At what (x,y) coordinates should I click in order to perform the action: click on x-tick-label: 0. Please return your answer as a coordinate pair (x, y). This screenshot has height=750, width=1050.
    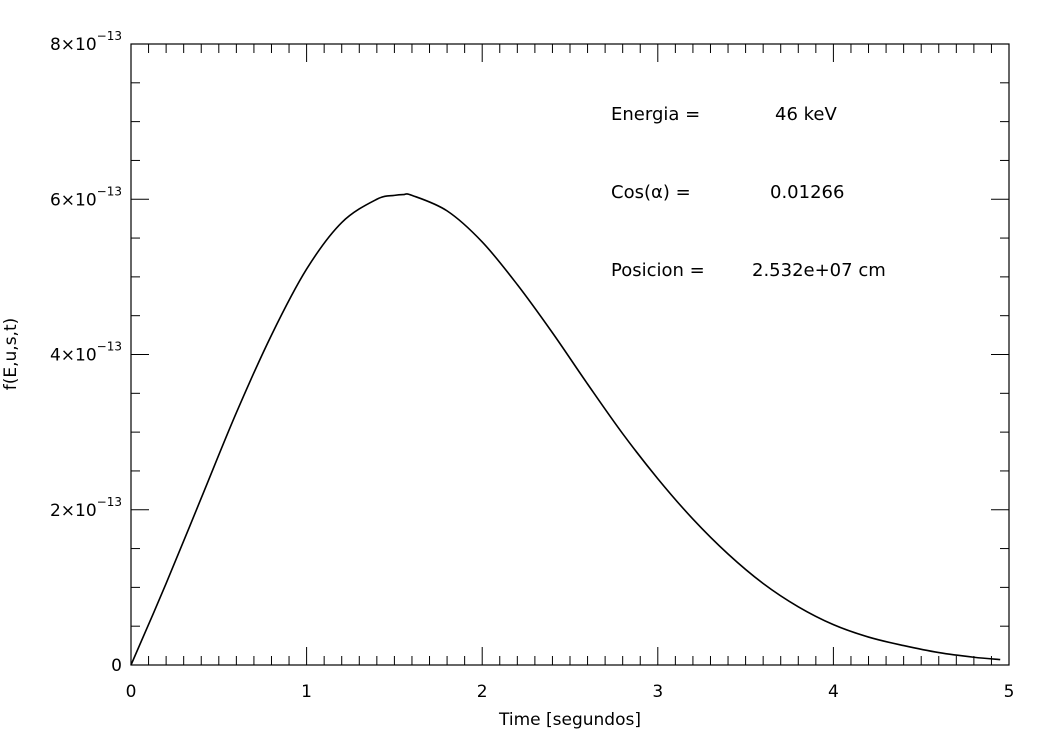
    Looking at the image, I should click on (131, 692).